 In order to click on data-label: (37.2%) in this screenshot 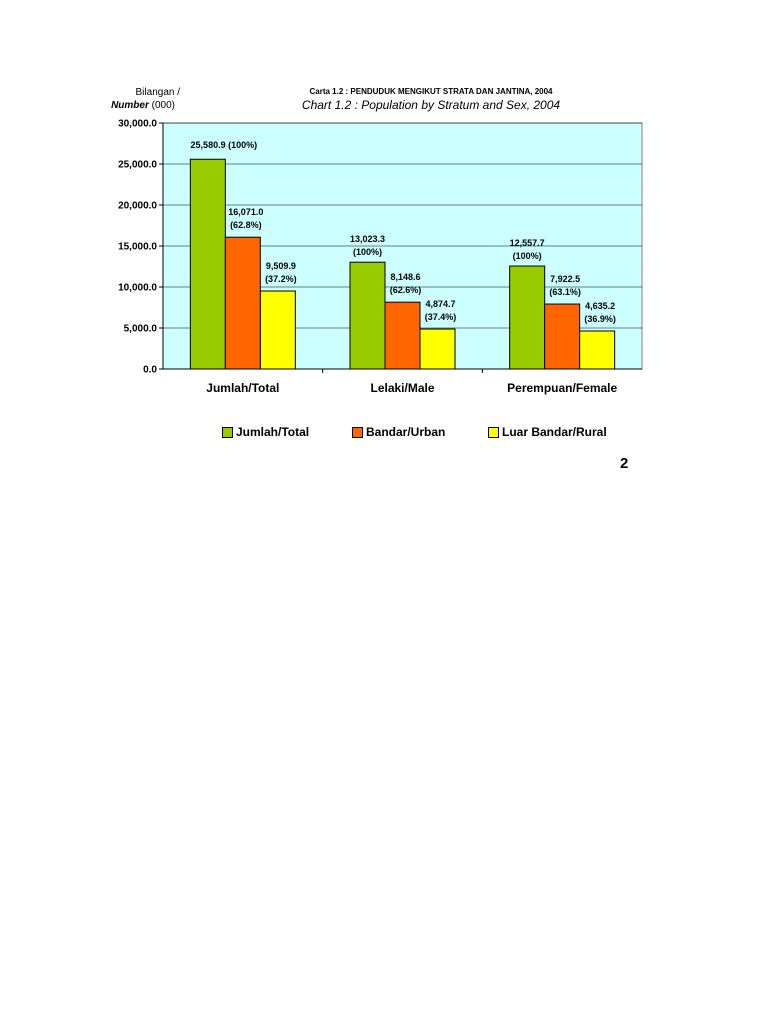, I will do `click(281, 279)`.